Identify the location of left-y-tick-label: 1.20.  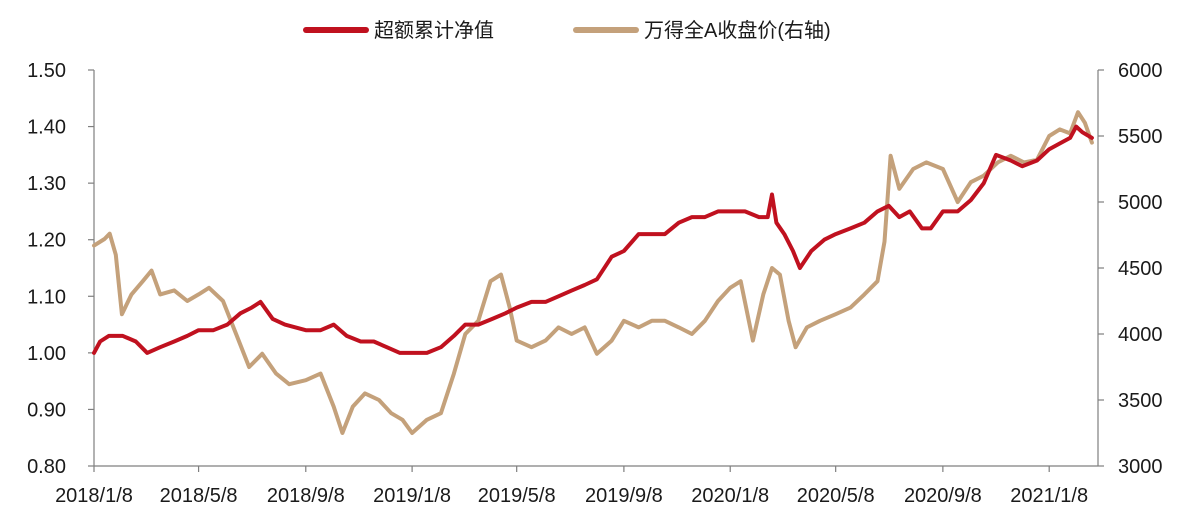
(46, 241).